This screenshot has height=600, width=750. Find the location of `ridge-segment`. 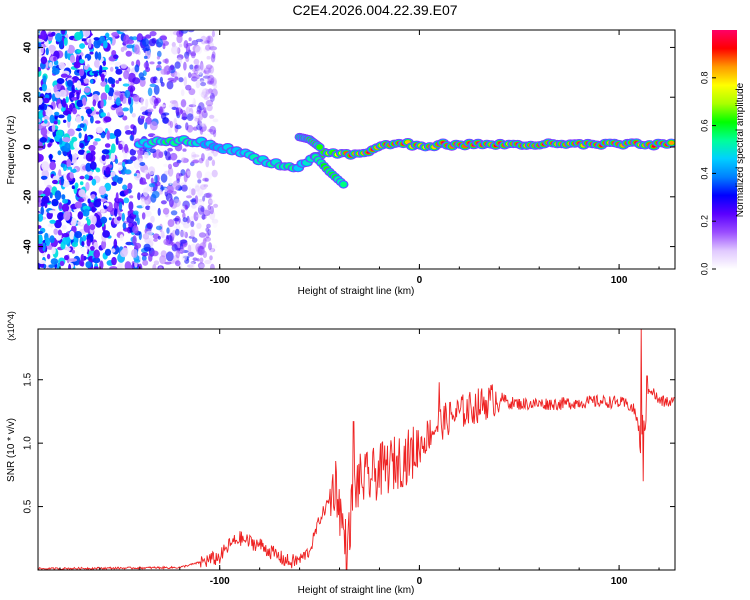

ridge-segment is located at coordinates (343, 184).